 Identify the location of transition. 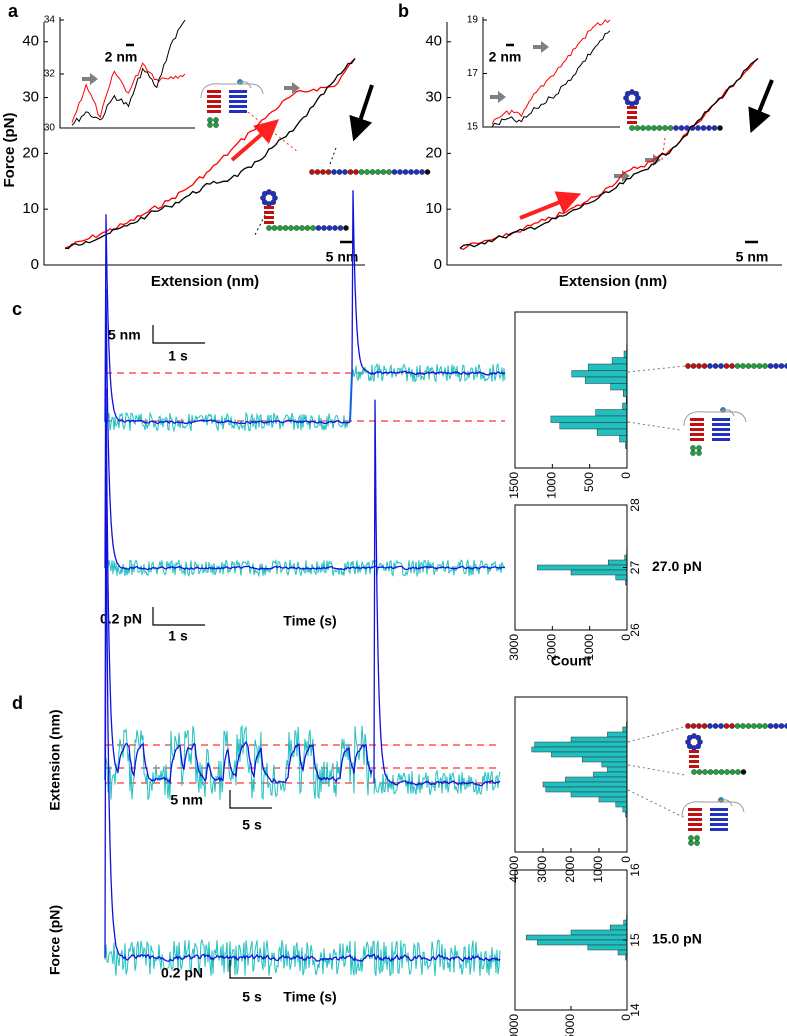
(351, 397).